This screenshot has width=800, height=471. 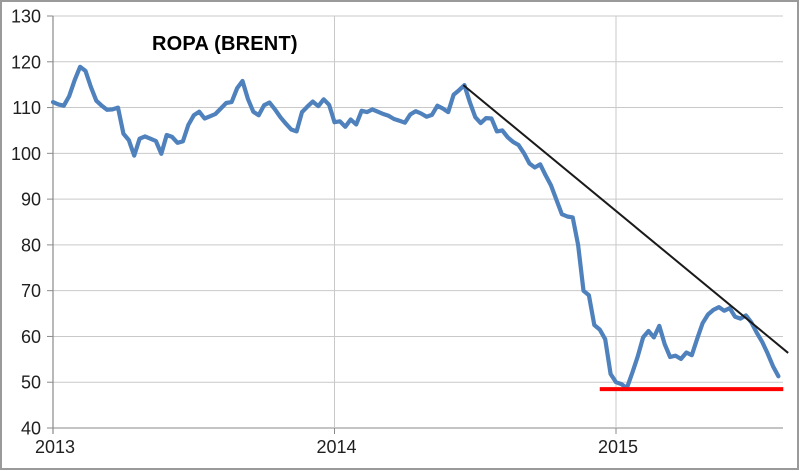 I want to click on y-tick-label: 120, so click(x=26, y=62).